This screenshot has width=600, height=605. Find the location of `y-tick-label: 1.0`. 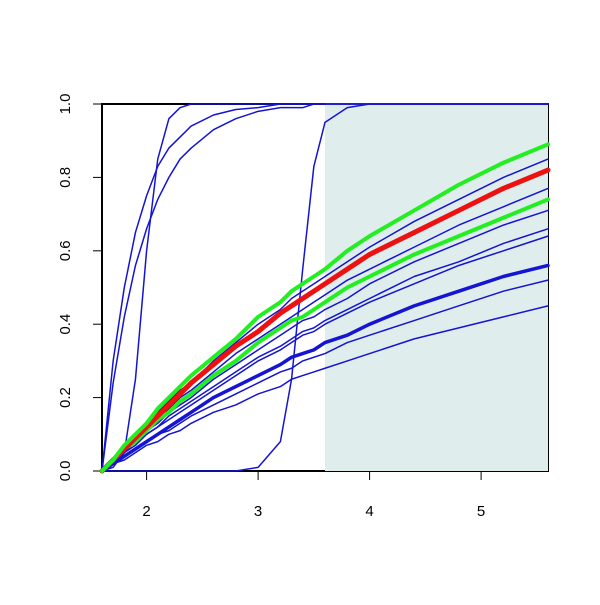

y-tick-label: 1.0 is located at coordinates (65, 104).